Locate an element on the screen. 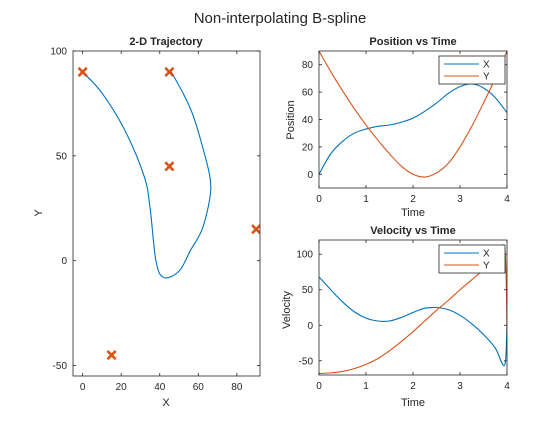  xlabel-2d-trajectory: X is located at coordinates (166, 403).